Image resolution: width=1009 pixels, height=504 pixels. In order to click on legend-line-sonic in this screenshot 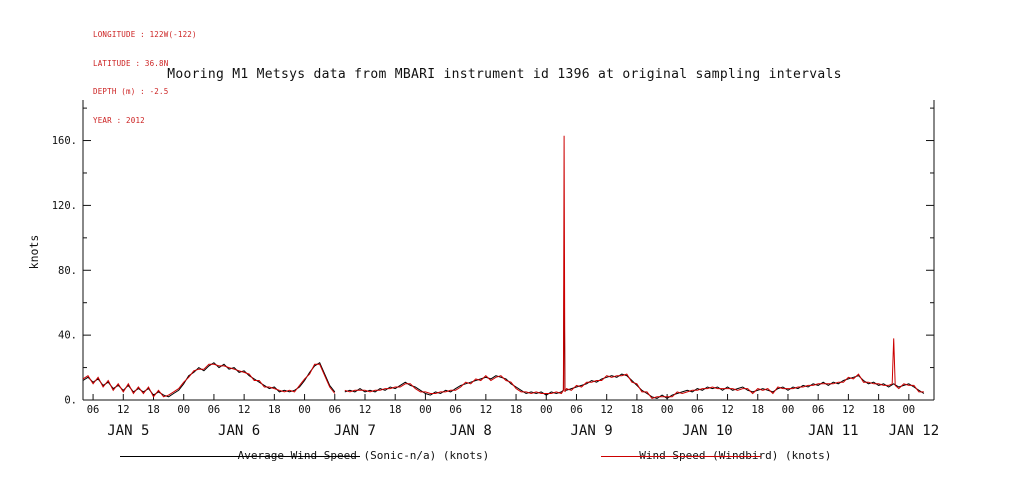, I will do `click(239, 457)`.